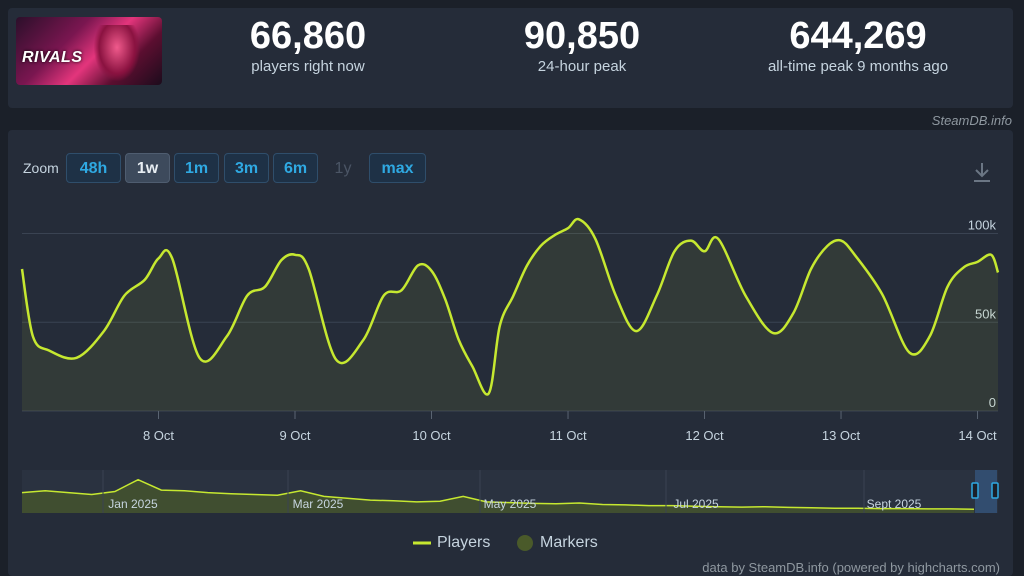 Image resolution: width=1024 pixels, height=576 pixels. I want to click on stat-current: 66,860 players right now, so click(308, 45).